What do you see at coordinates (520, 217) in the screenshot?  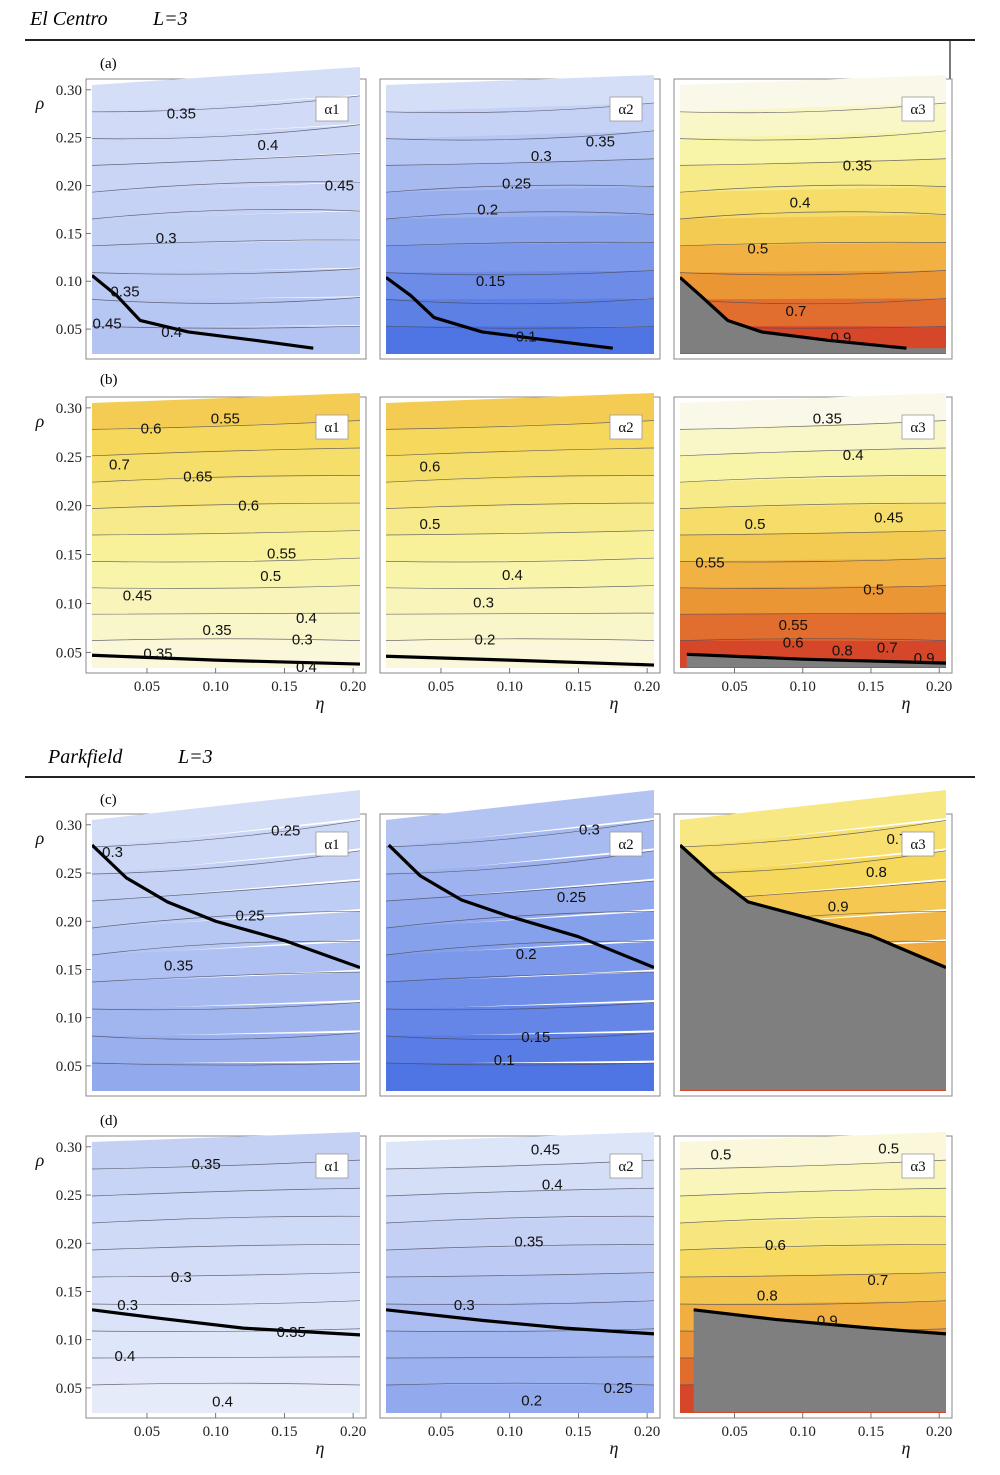 I see `contour-panel-a-α2: 0.3 0.35 0.250.2 0.15 0.1 α2` at bounding box center [520, 217].